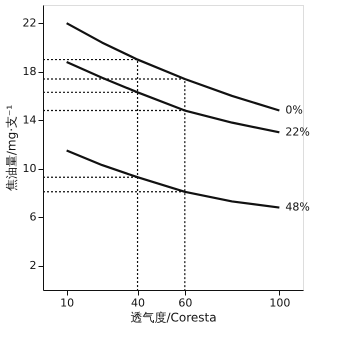 Image resolution: width=357 pixels, height=350 pixels. Describe the element at coordinates (11, 148) in the screenshot. I see `y-axis-title: 焦油量/mg·支⁻¹` at that location.